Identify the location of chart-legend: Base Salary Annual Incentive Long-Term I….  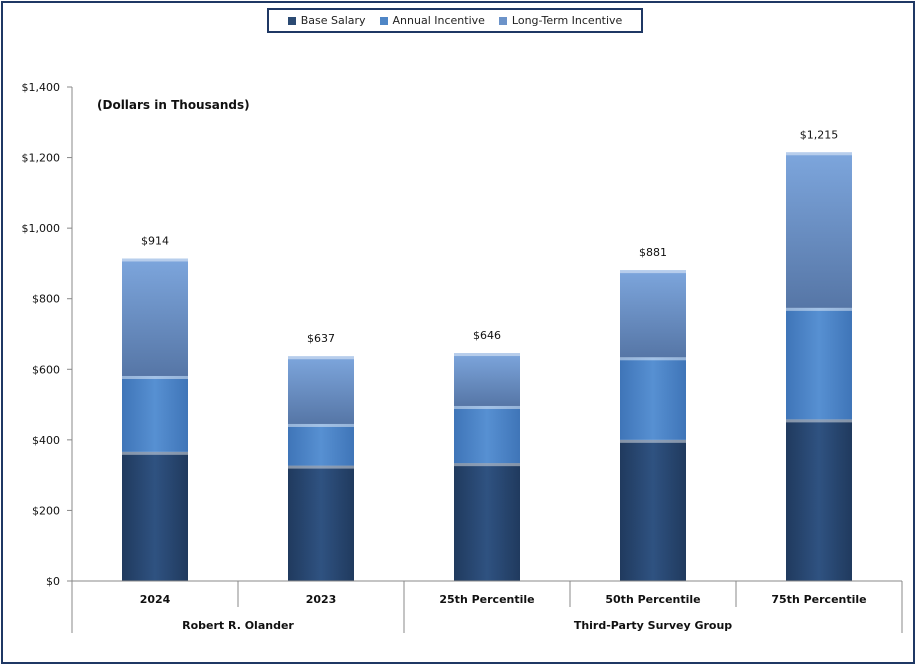
(455, 20).